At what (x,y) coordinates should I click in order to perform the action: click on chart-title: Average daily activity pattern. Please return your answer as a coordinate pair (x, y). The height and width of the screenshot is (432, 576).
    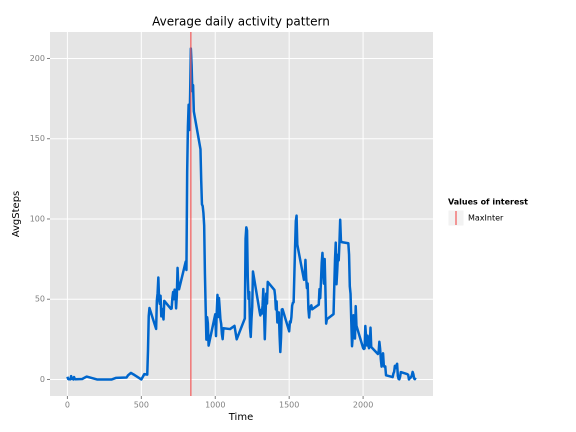
    Looking at the image, I should click on (241, 22).